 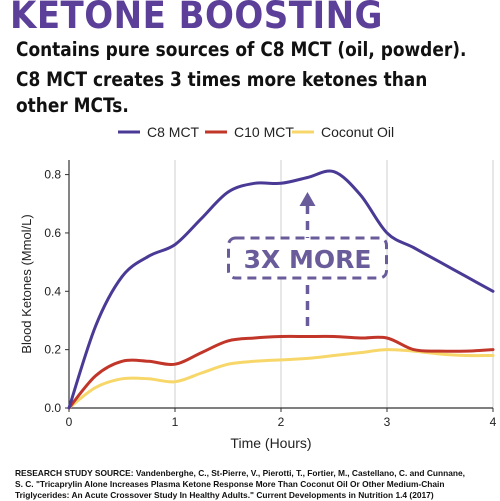 I want to click on annotation-box, so click(x=307, y=258).